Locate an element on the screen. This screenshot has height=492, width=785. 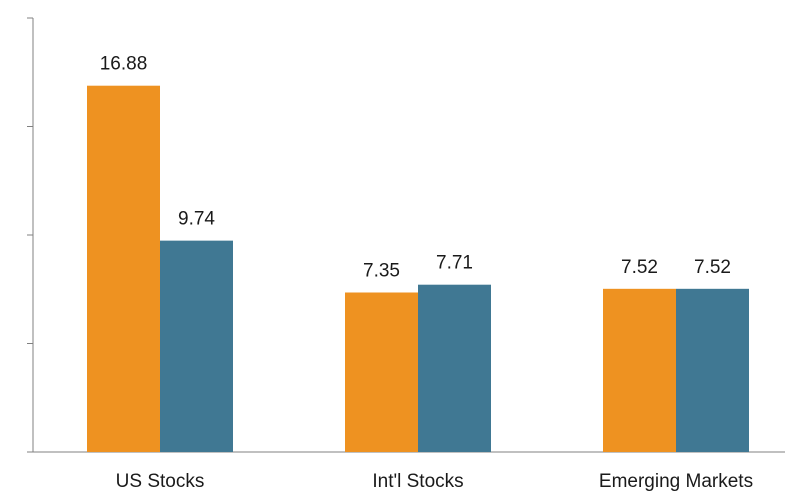
data-label-series-2-2: 7.52 is located at coordinates (712, 267).